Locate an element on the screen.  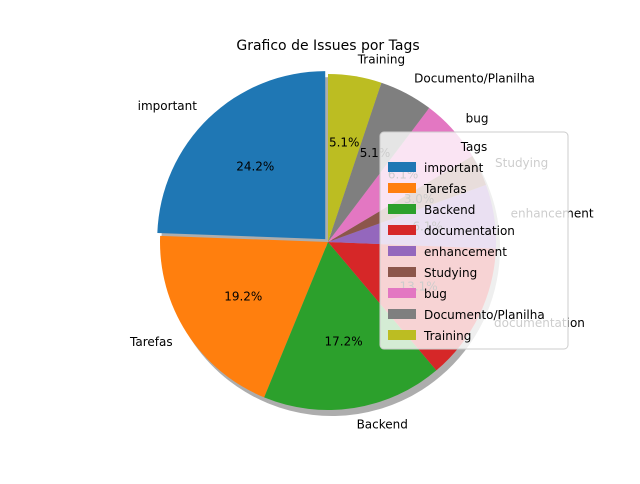
legend-swatch-documento-planilha is located at coordinates (402, 314).